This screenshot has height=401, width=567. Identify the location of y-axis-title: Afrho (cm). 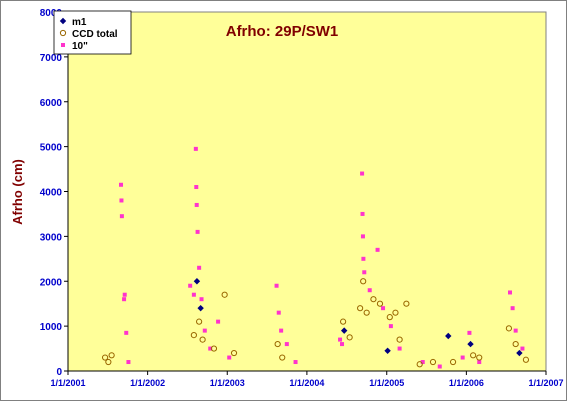
(17, 192).